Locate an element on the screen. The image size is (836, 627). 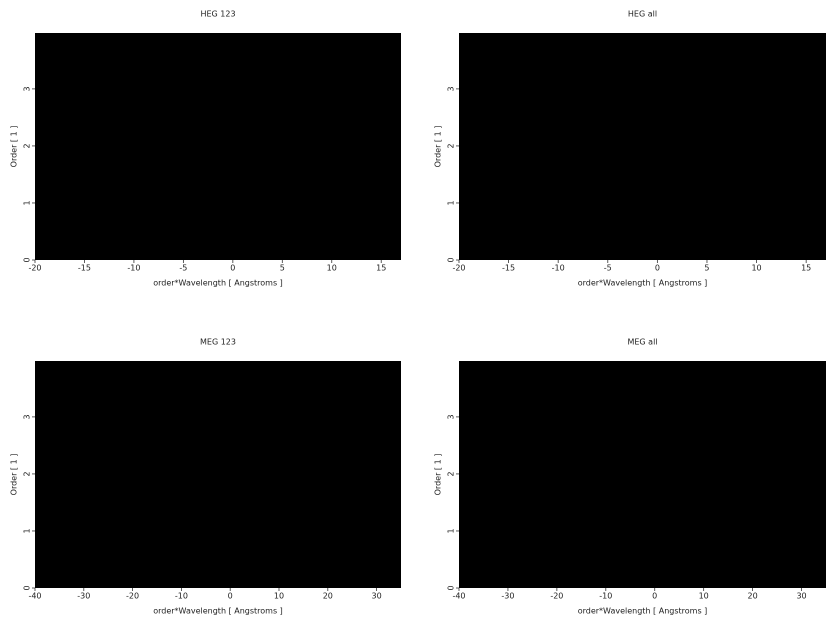
panel-title: MEG all is located at coordinates (642, 342).